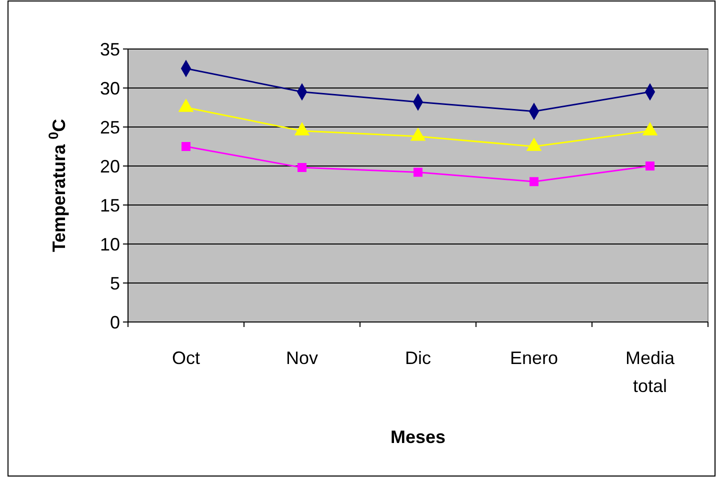 The width and height of the screenshot is (716, 477). I want to click on y-tick-label: 0, so click(115, 322).